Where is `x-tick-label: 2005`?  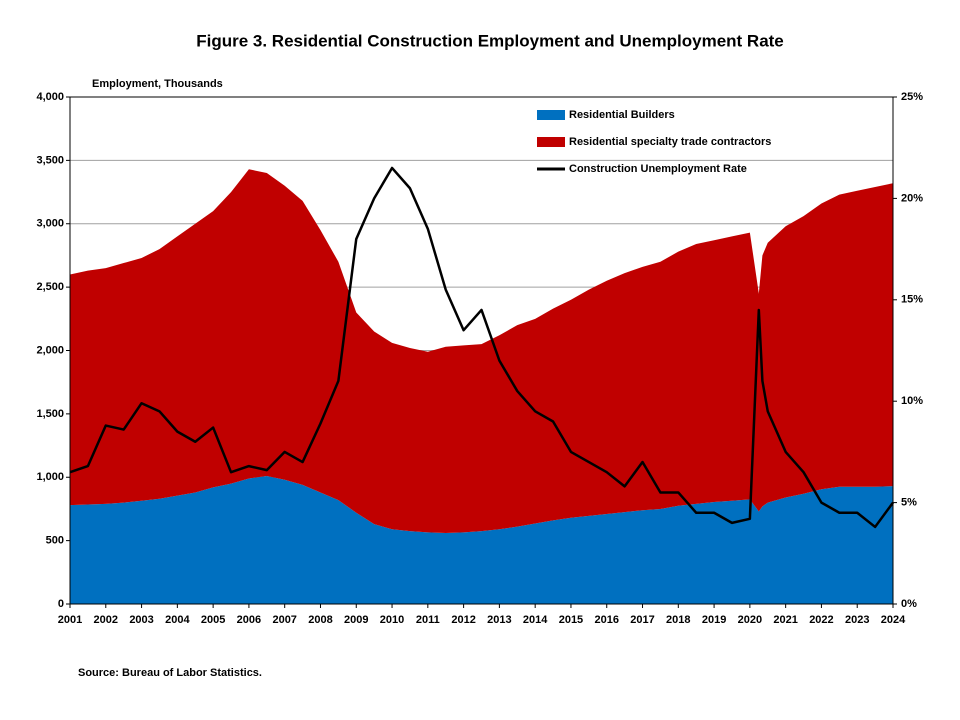
x-tick-label: 2005 is located at coordinates (213, 620).